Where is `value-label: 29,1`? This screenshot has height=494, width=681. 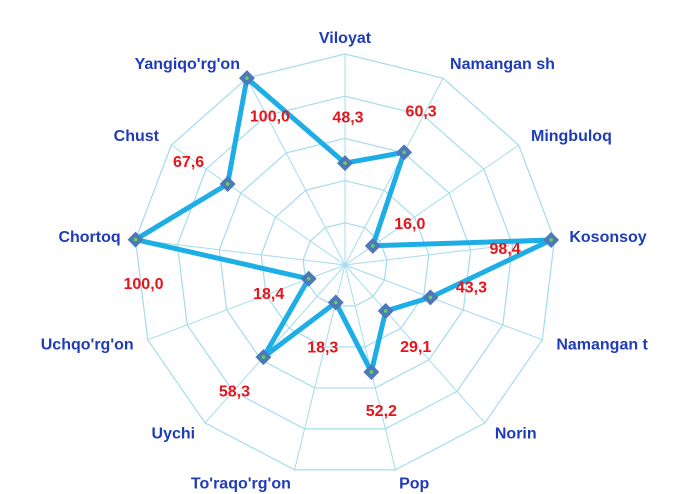
value-label: 29,1 is located at coordinates (415, 347).